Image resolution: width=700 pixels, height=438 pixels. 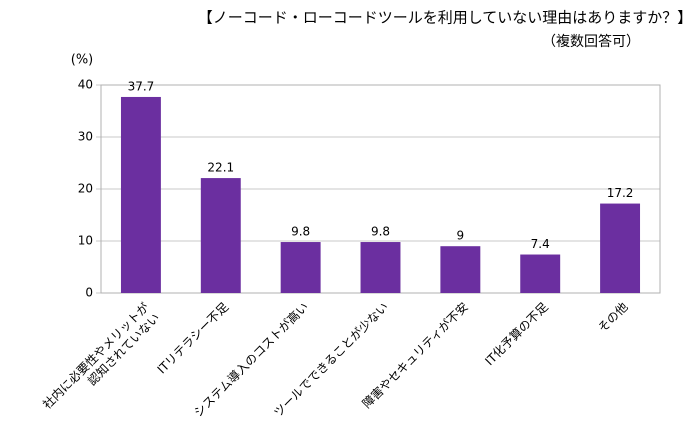 What do you see at coordinates (591, 41) in the screenshot?
I see `chart-subtitle: （複数回答可）` at bounding box center [591, 41].